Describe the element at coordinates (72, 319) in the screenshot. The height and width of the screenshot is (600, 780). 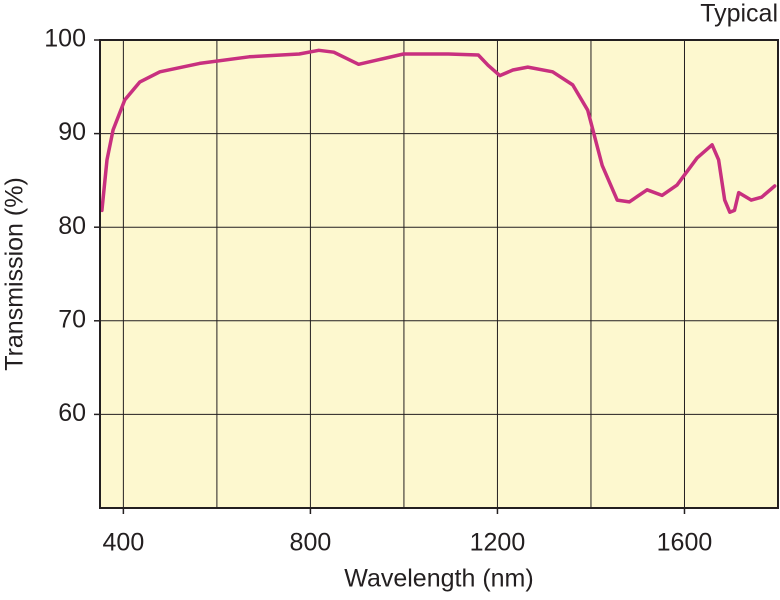
I see `y-tick-label: 70` at that location.